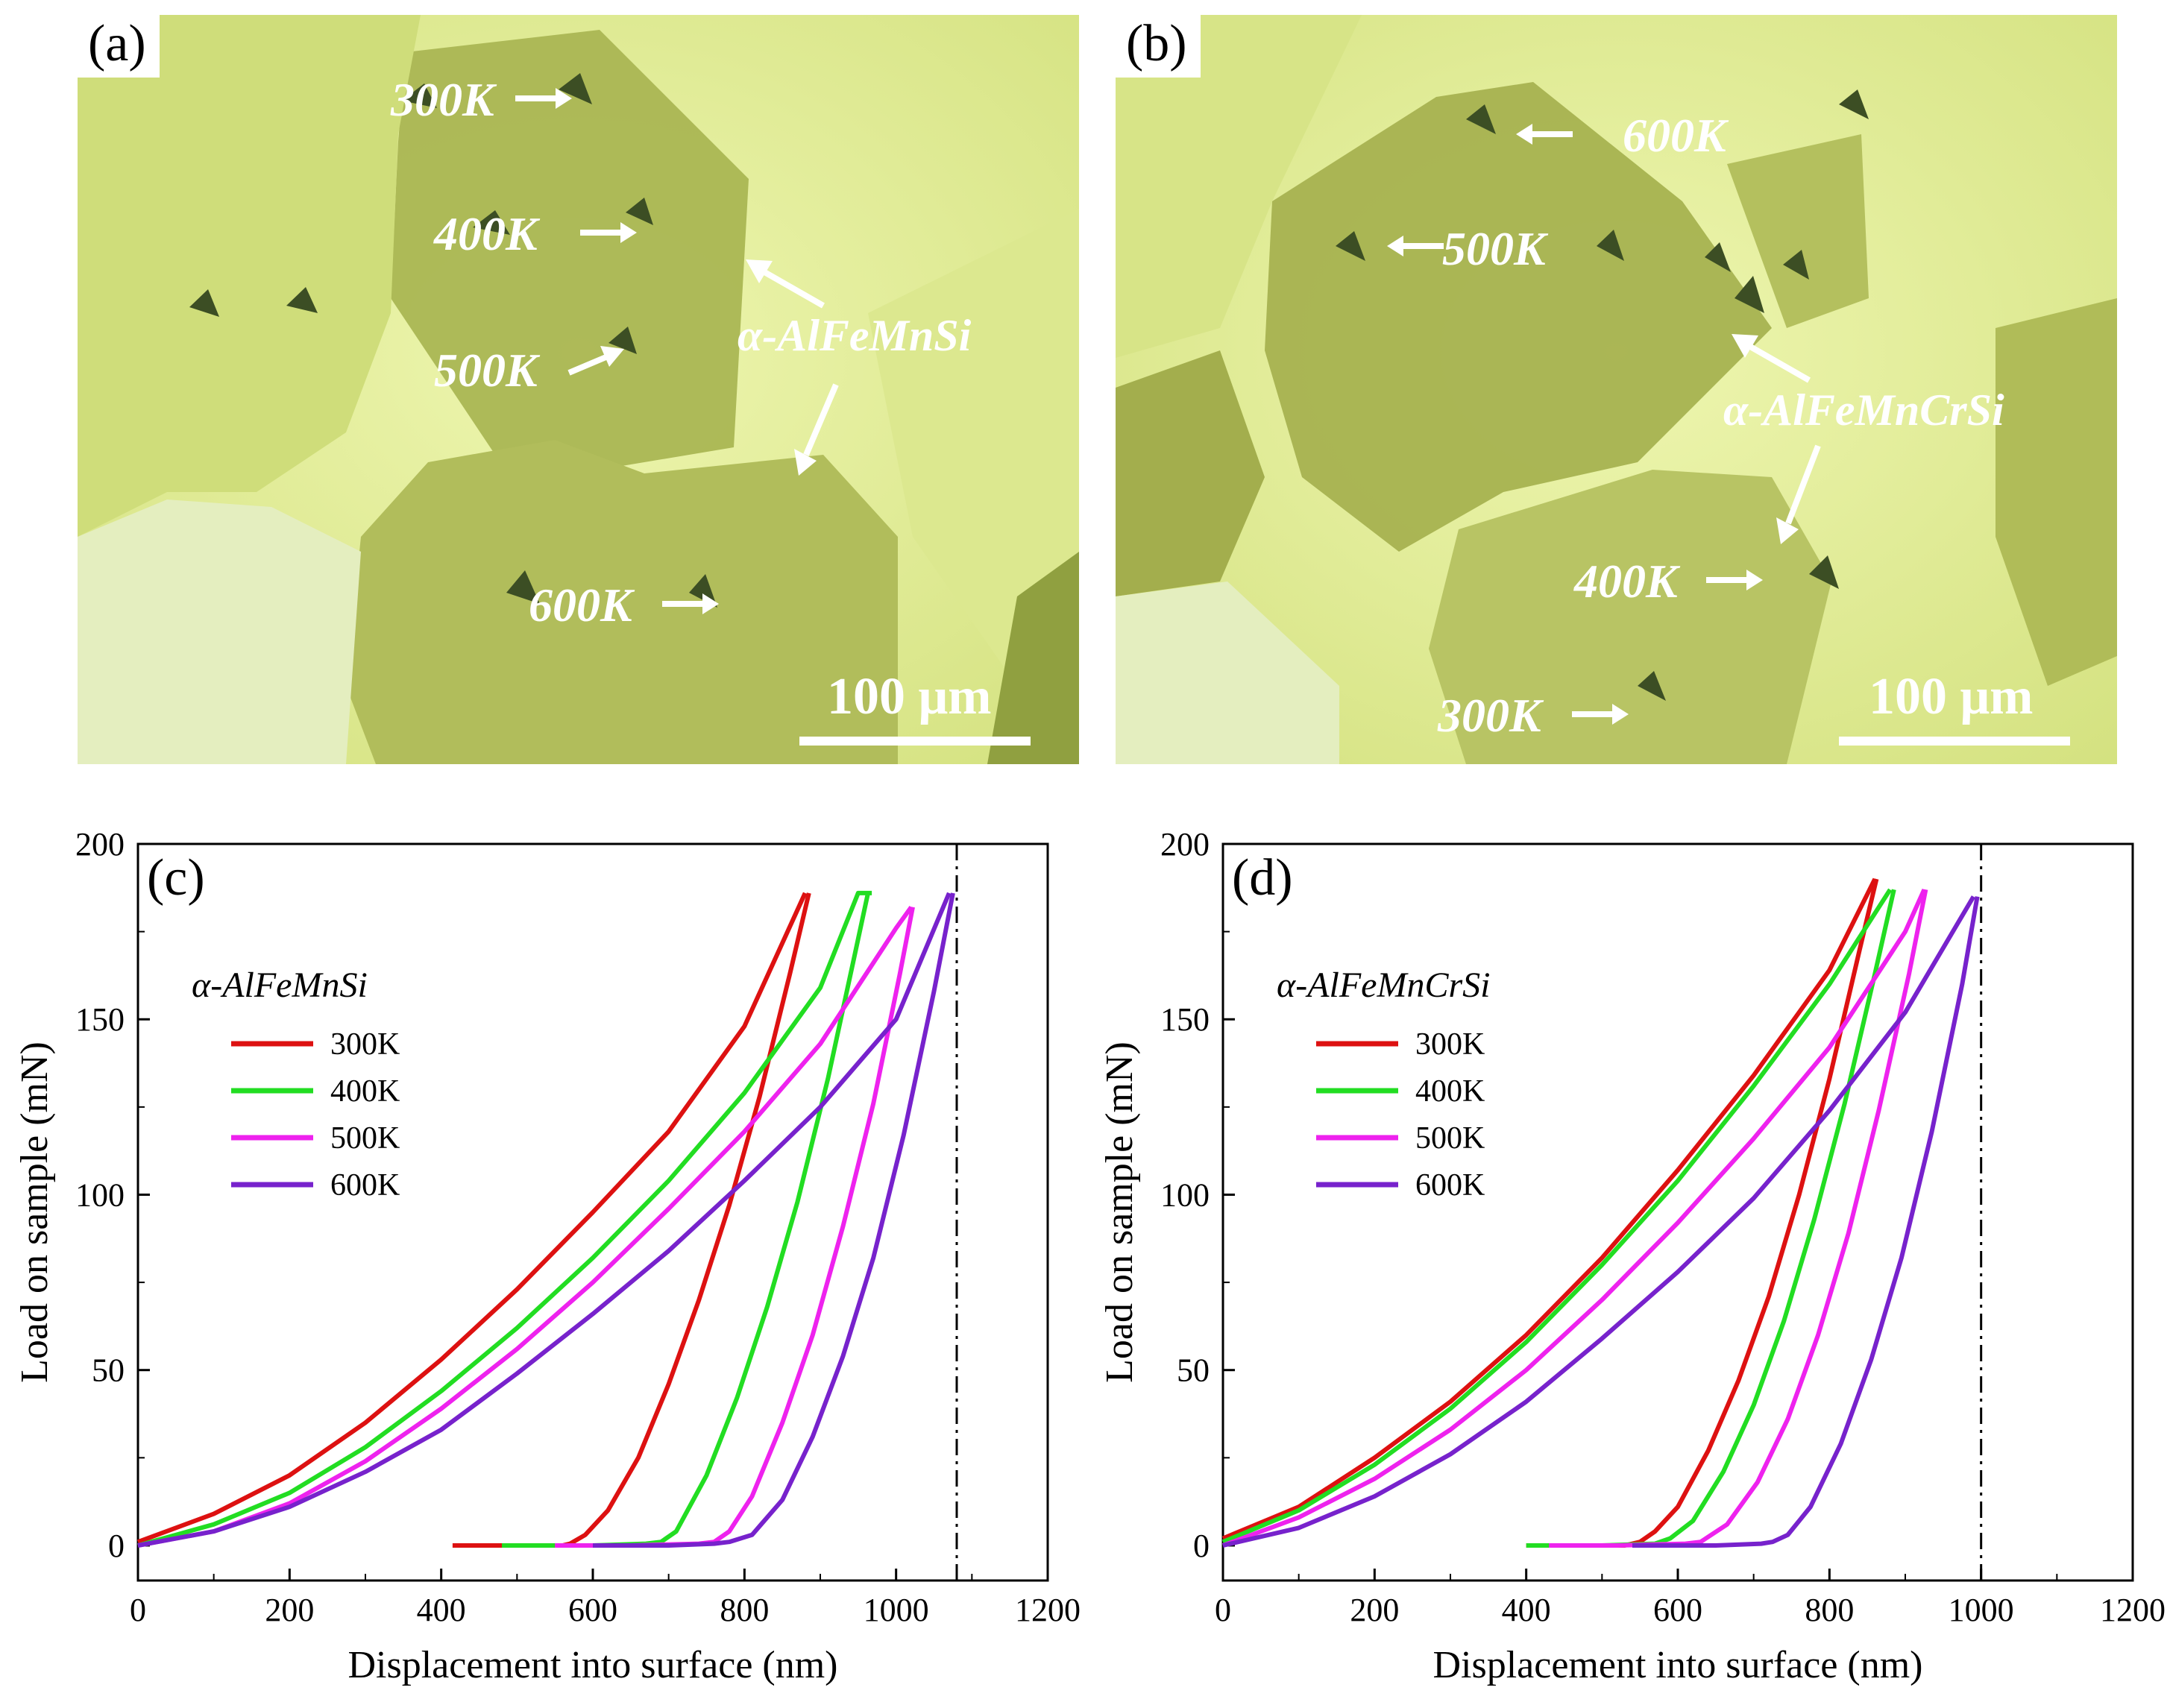 The image size is (2170, 1708). Describe the element at coordinates (595, 361) in the screenshot. I see `arrow-up-right-icon` at that location.